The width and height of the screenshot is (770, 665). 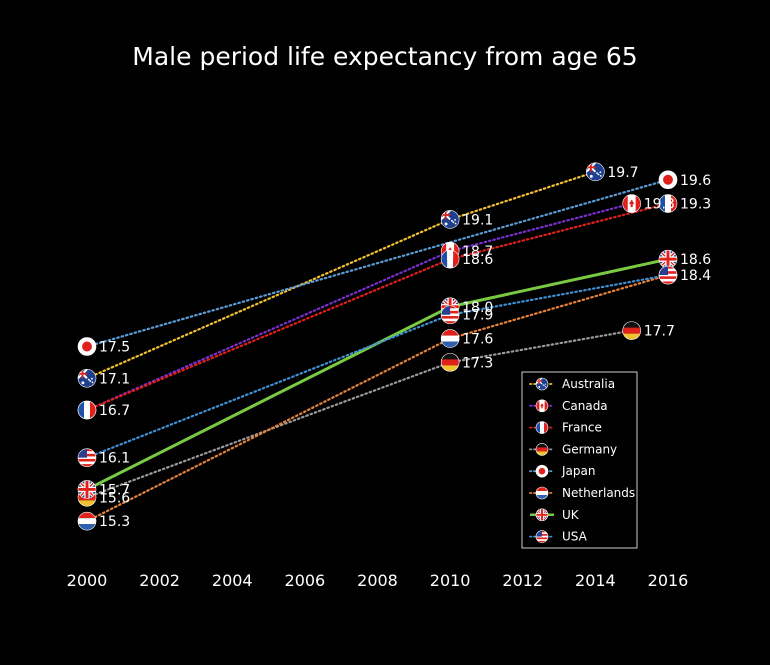 I want to click on legend-label-canada: Canada, so click(x=585, y=406).